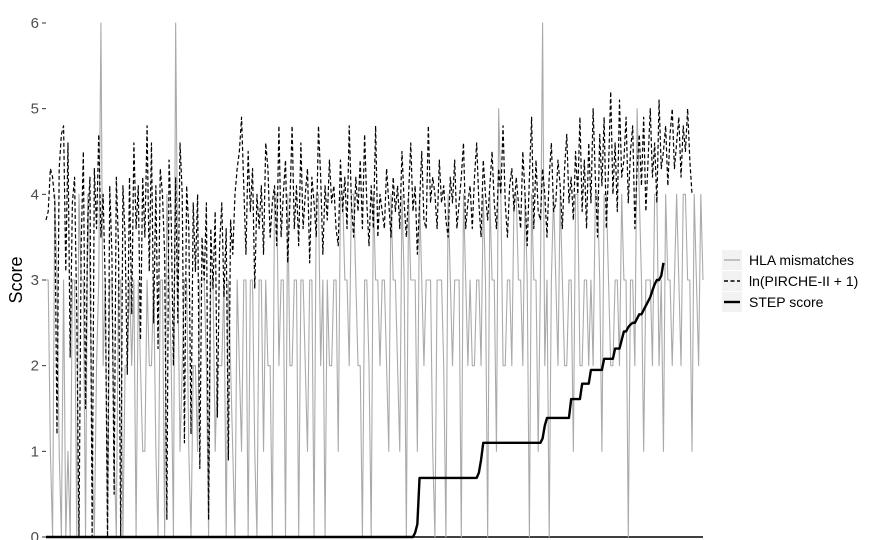  I want to click on legend-label-1: ln(PIRCHE-II + 1), so click(803, 281).